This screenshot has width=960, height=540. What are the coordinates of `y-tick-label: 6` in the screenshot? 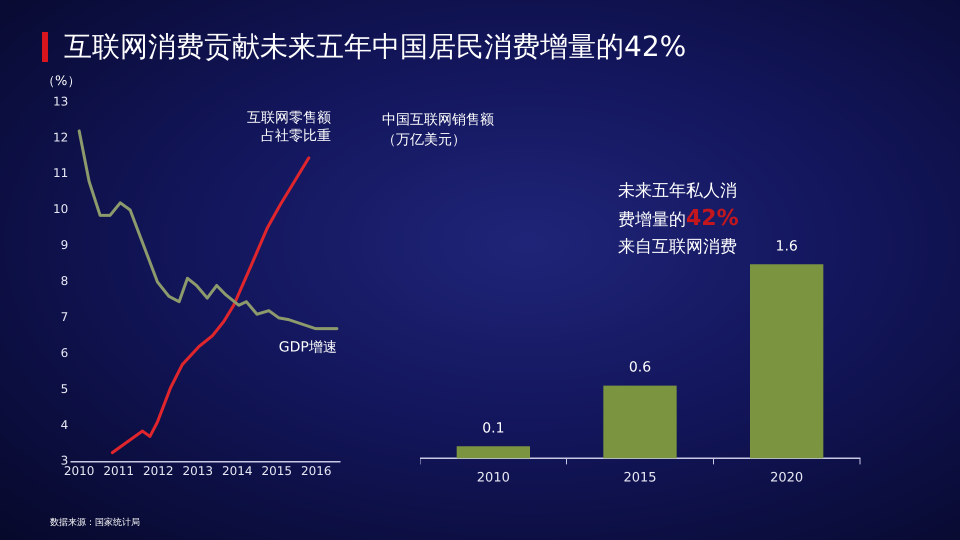 It's located at (64, 353).